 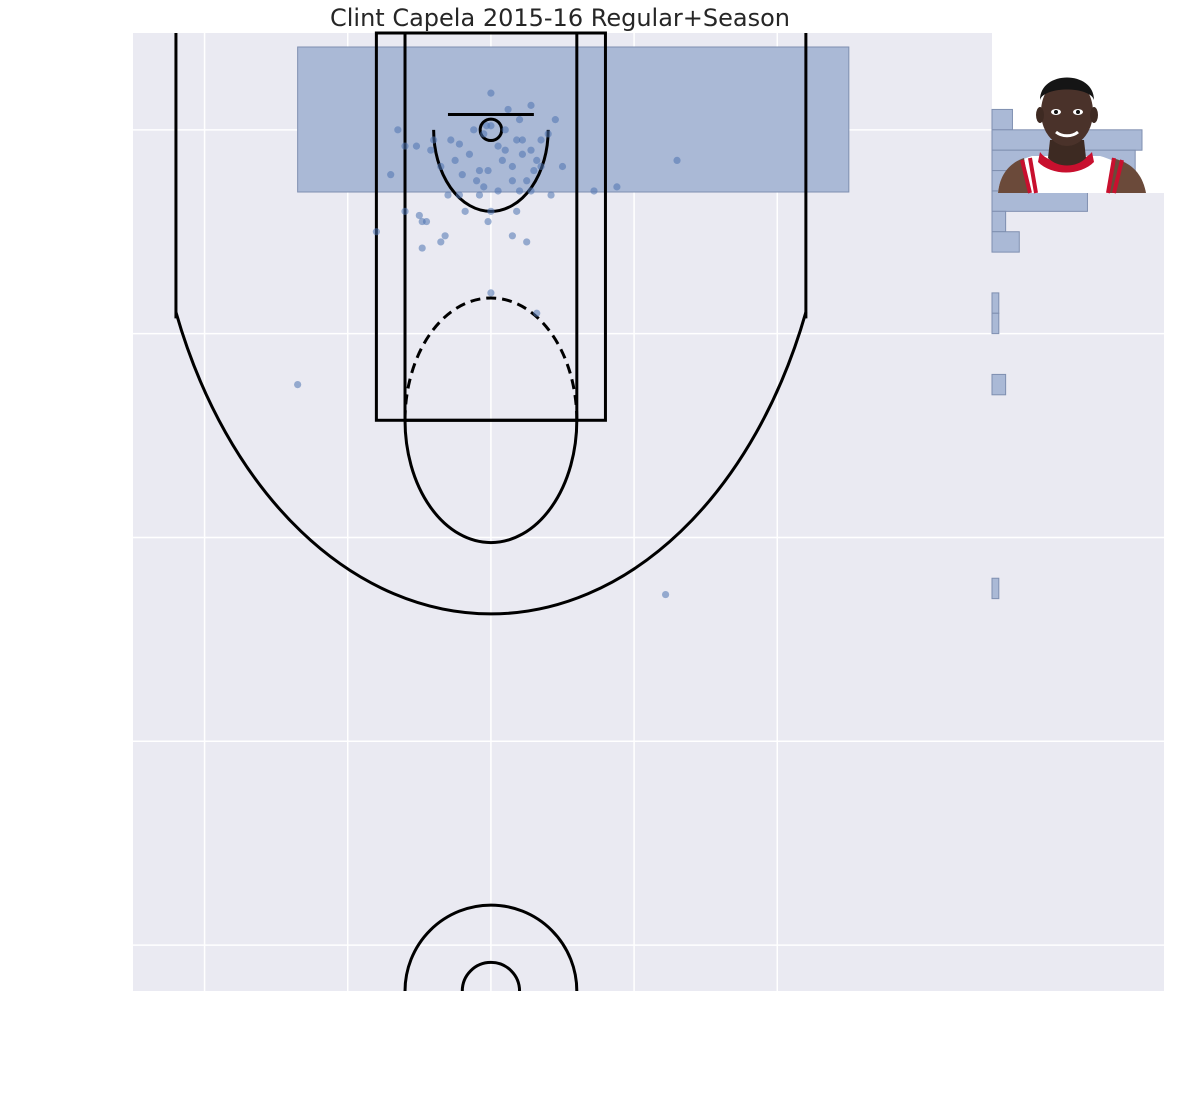 I want to click on three-point-arc, so click(x=491, y=463).